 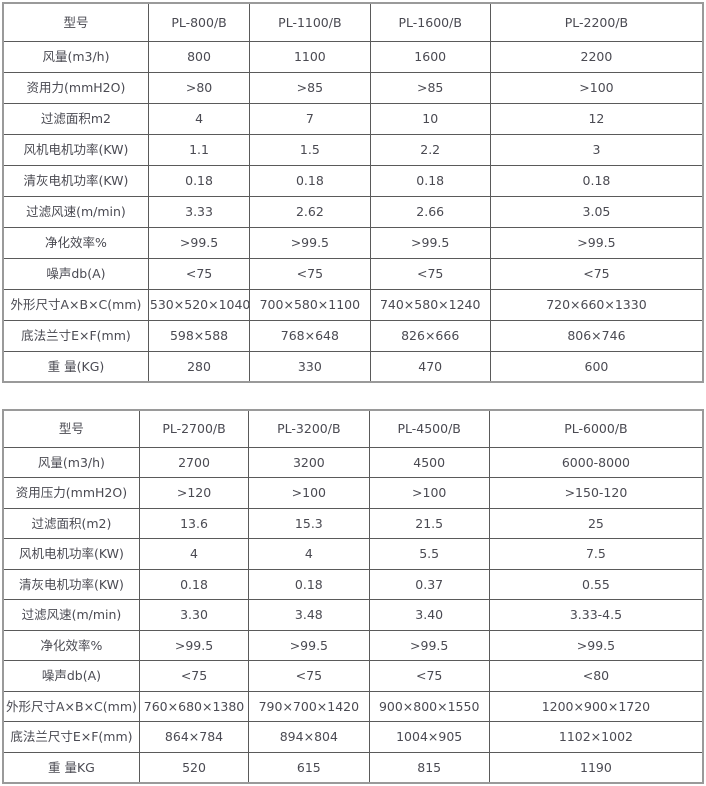 I want to click on row-value-cell: 3.33, so click(x=199, y=211).